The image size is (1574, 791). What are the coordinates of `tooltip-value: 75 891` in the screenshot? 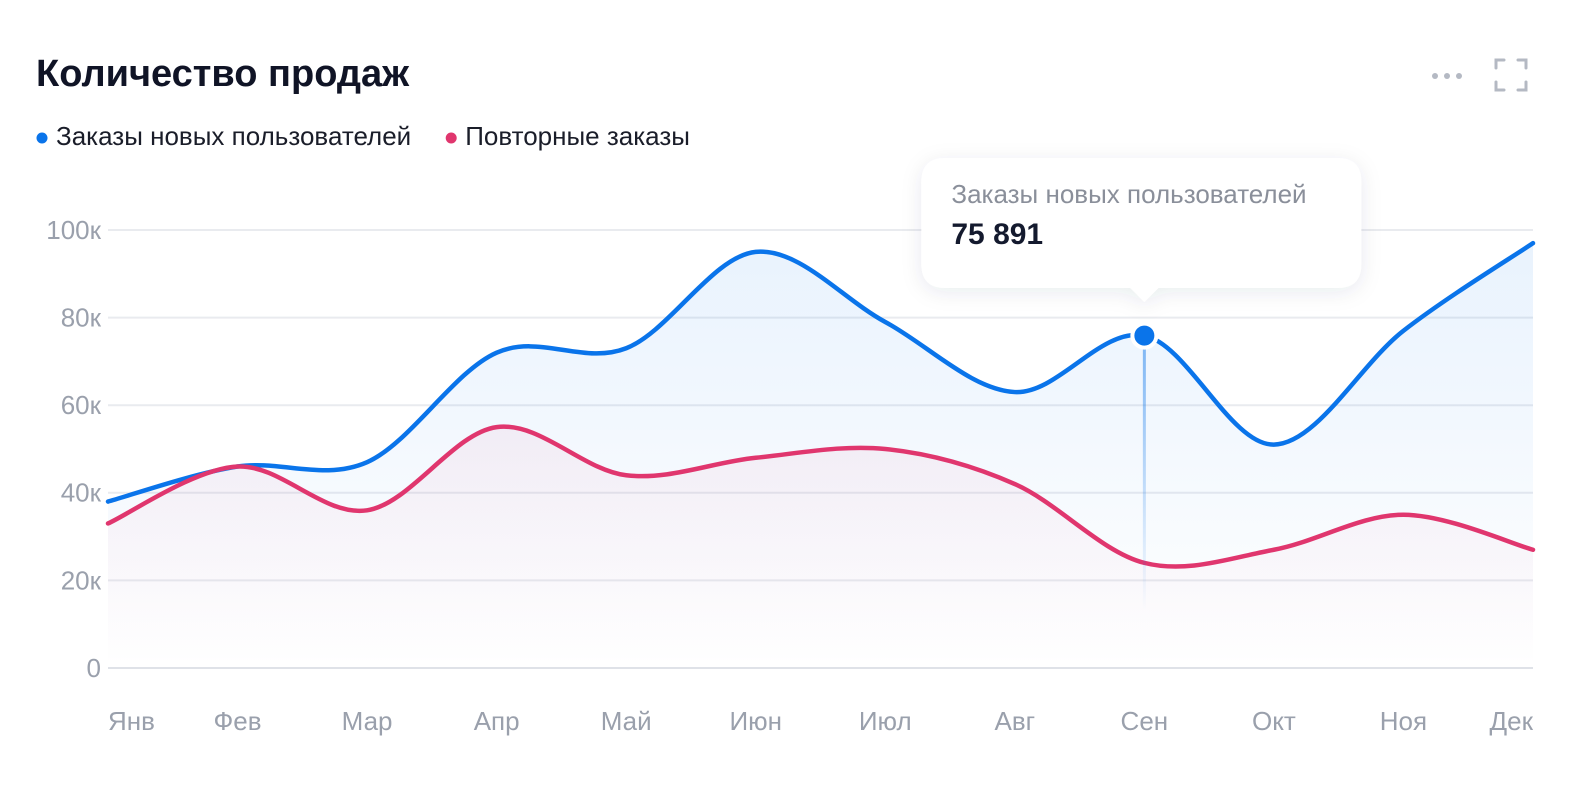 It's located at (997, 234).